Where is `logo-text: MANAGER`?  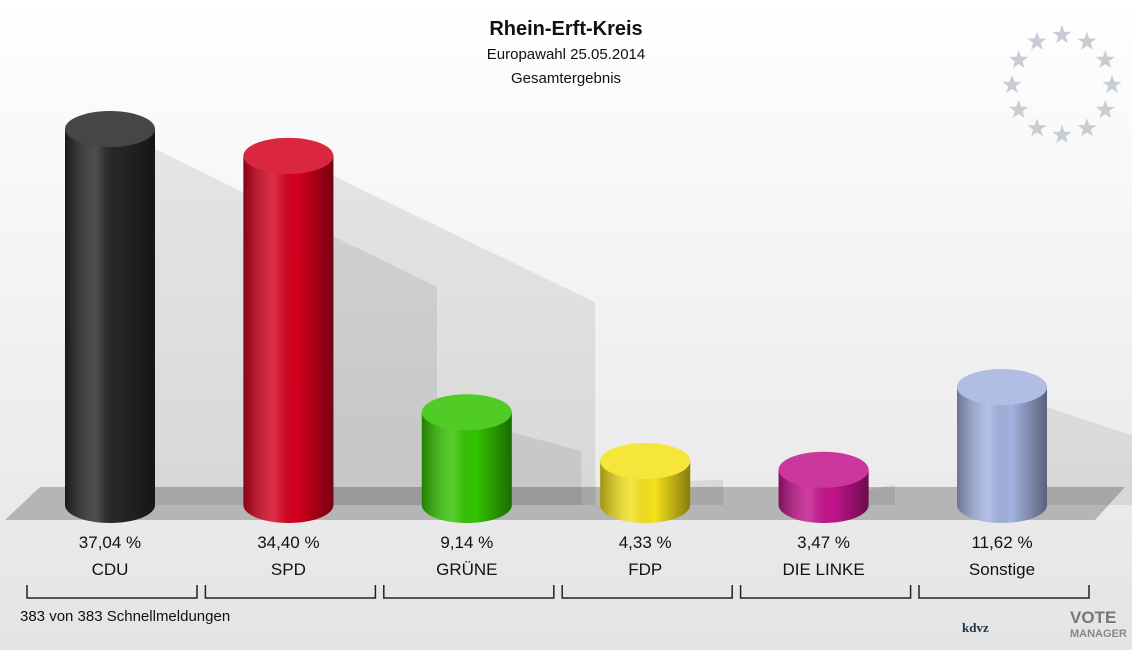 logo-text: MANAGER is located at coordinates (1098, 634).